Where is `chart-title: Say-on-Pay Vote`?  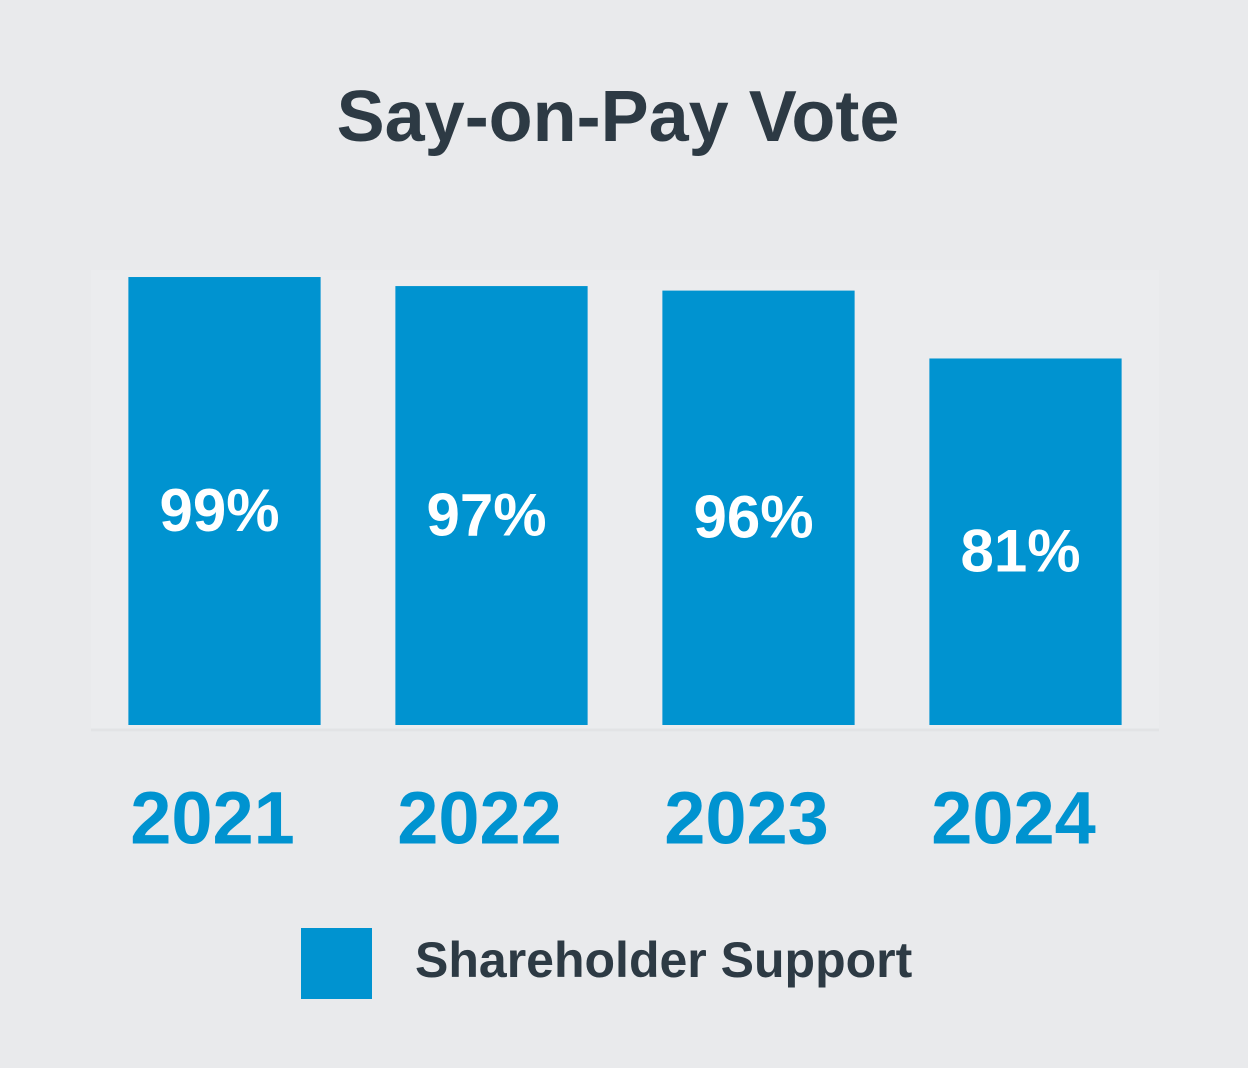
chart-title: Say-on-Pay Vote is located at coordinates (618, 117).